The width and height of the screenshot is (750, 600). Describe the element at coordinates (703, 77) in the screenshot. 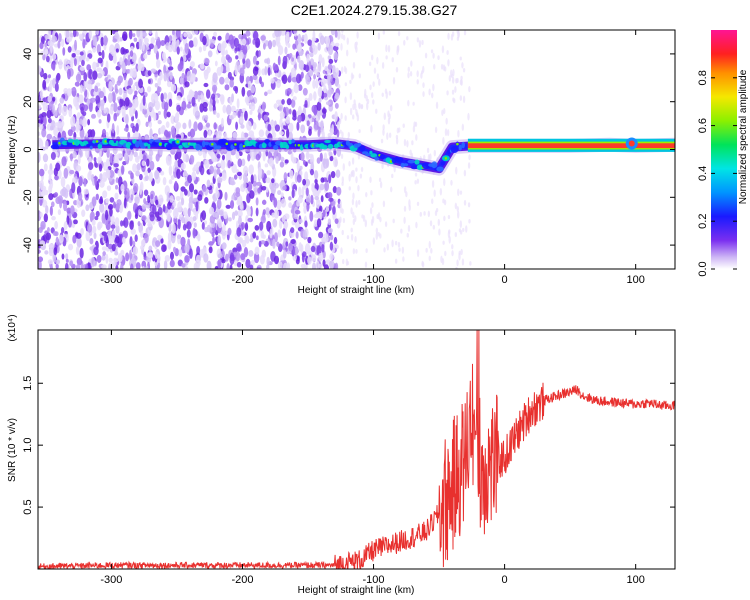

I see `colorbar-tick-label: 0.8` at that location.